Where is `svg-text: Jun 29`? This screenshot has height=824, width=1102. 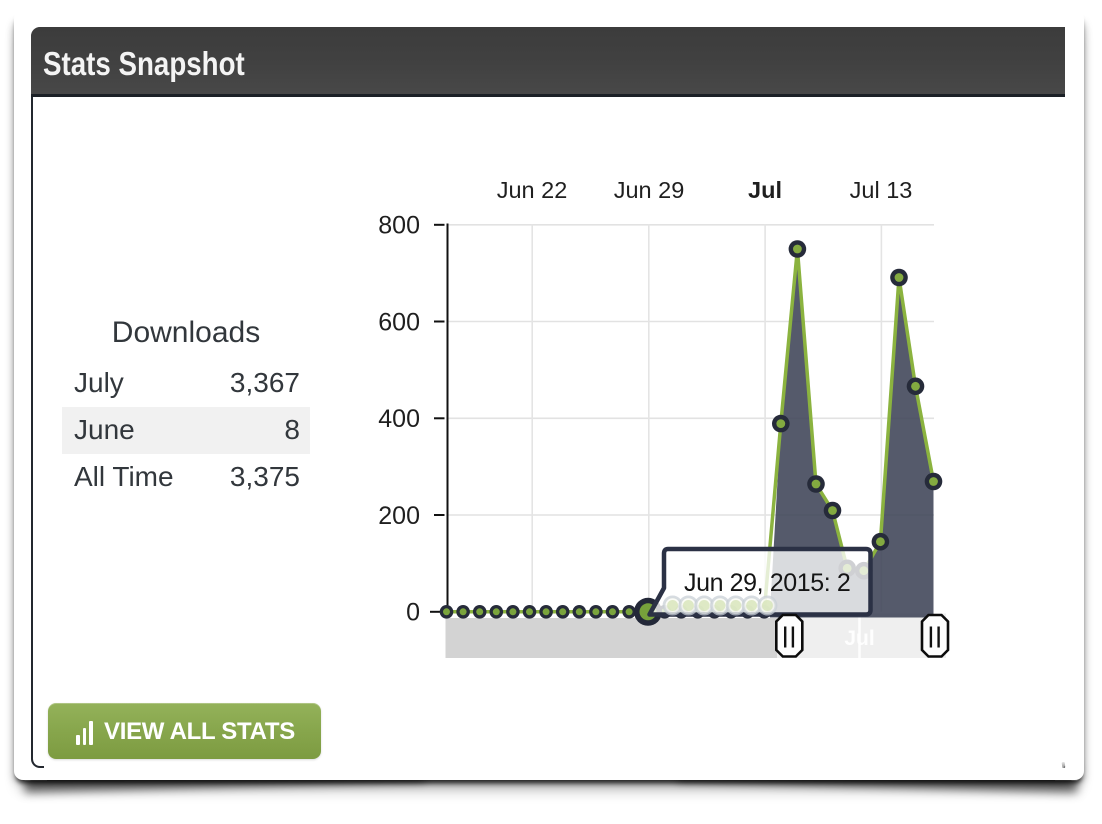
svg-text: Jun 29 is located at coordinates (649, 190).